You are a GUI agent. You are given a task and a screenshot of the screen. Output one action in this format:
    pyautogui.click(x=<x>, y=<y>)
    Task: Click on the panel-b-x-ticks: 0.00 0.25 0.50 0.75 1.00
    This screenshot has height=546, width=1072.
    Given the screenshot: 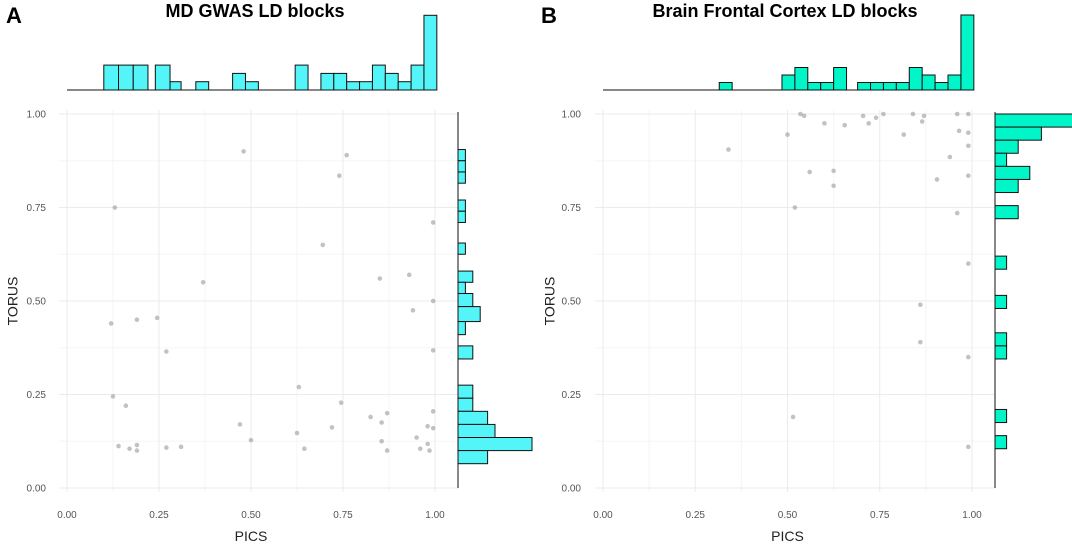 What is the action you would take?
    pyautogui.click(x=787, y=515)
    